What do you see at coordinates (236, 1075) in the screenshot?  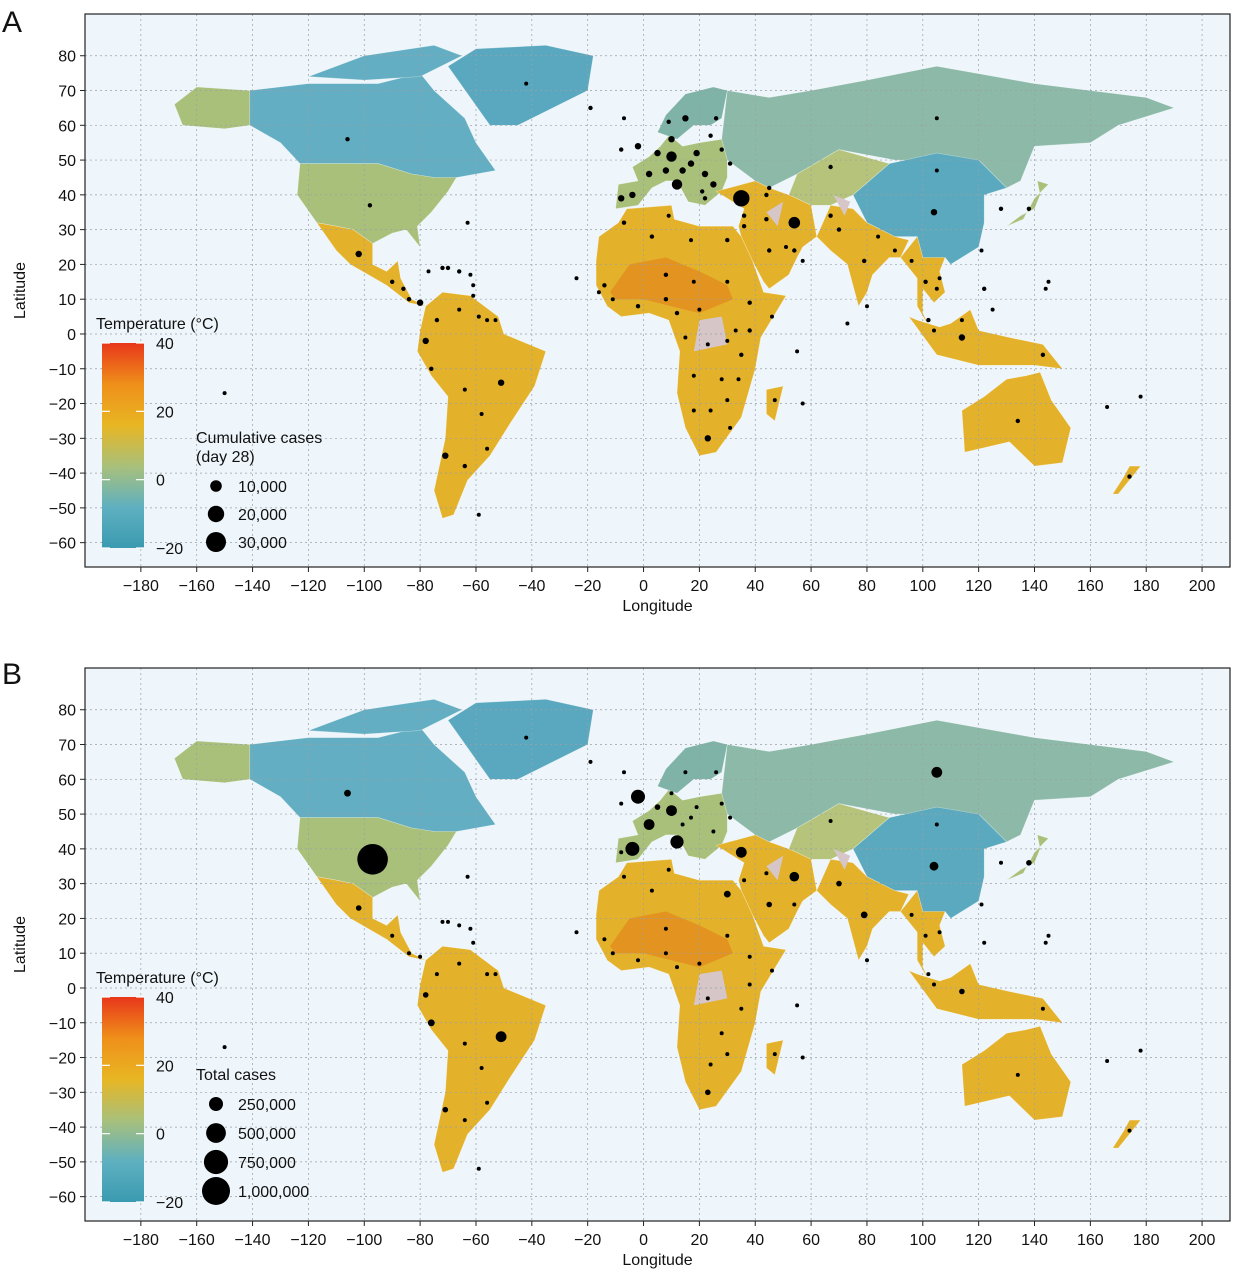 I see `size-legend-title: Total cases` at bounding box center [236, 1075].